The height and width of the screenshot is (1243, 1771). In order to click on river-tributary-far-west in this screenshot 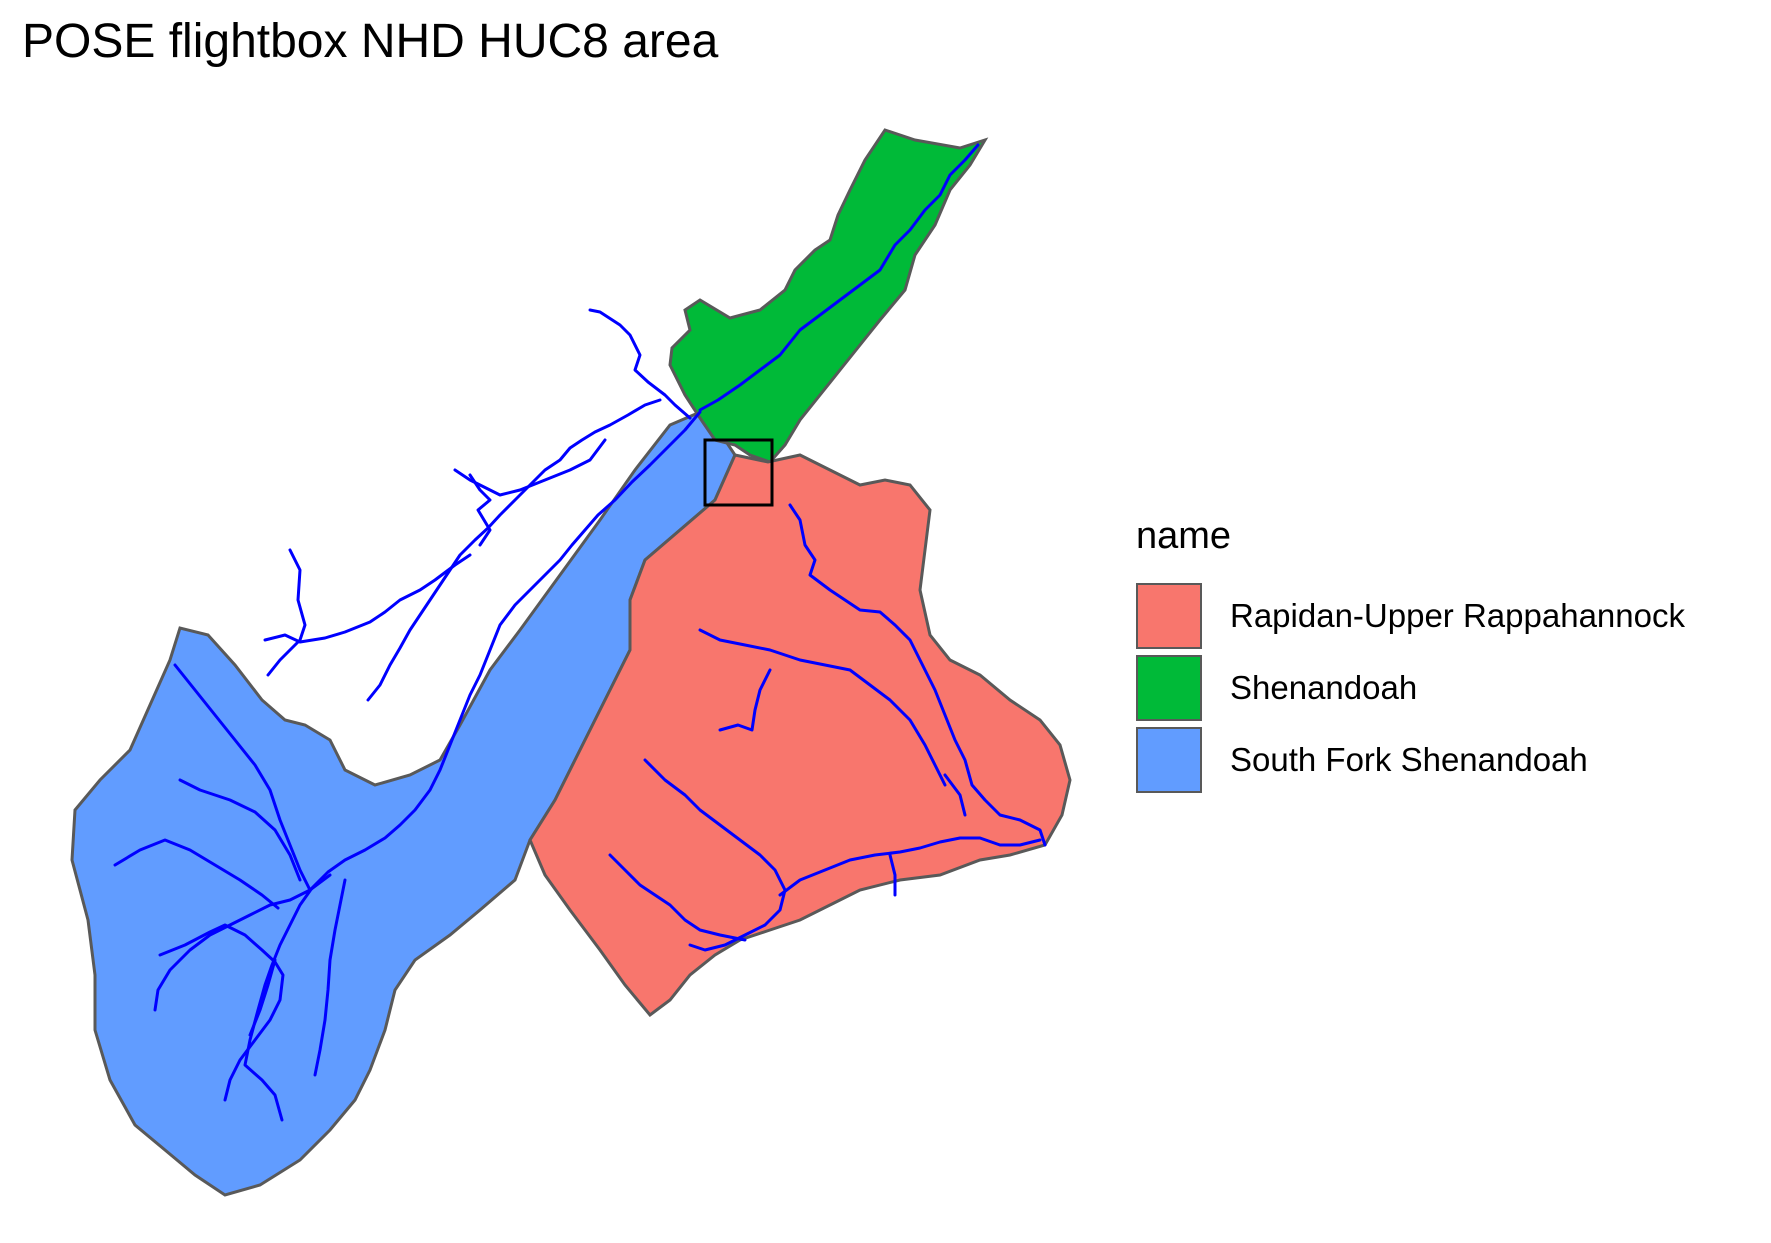, I will do `click(286, 612)`.